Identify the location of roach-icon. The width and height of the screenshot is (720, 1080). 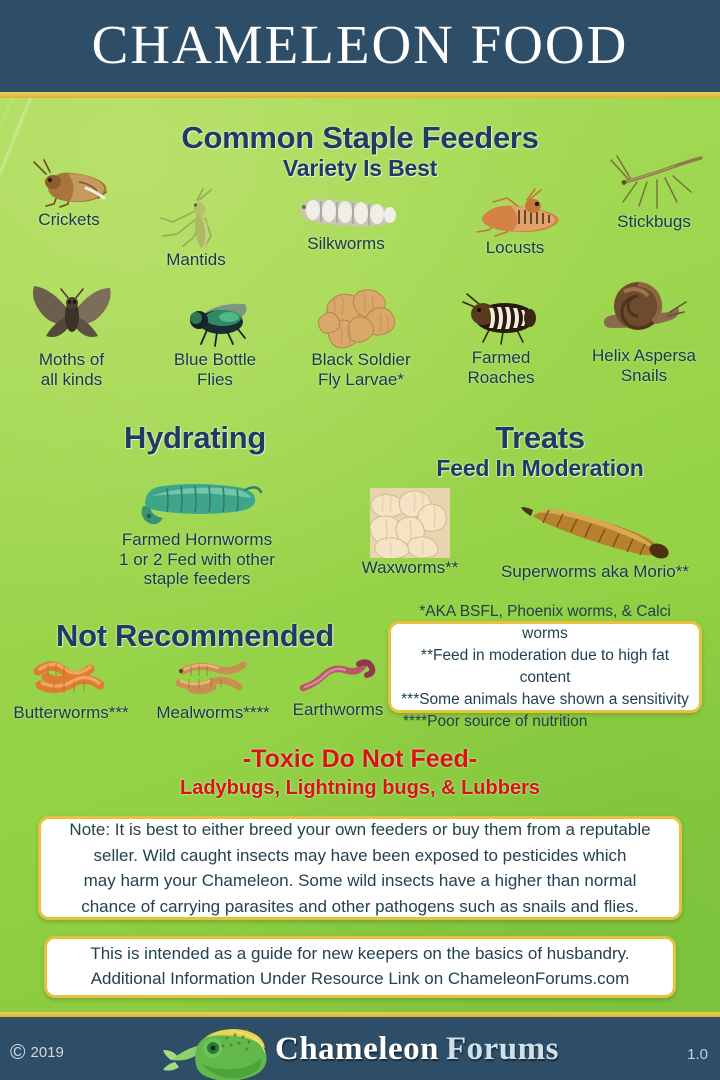
(499, 319).